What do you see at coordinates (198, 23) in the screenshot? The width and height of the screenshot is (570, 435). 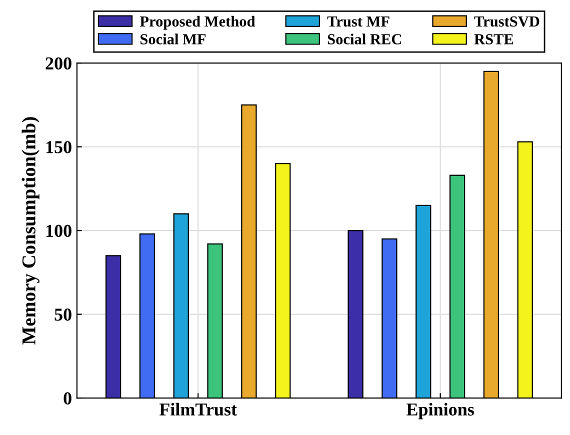 I see `legend-label: Proposed Method` at bounding box center [198, 23].